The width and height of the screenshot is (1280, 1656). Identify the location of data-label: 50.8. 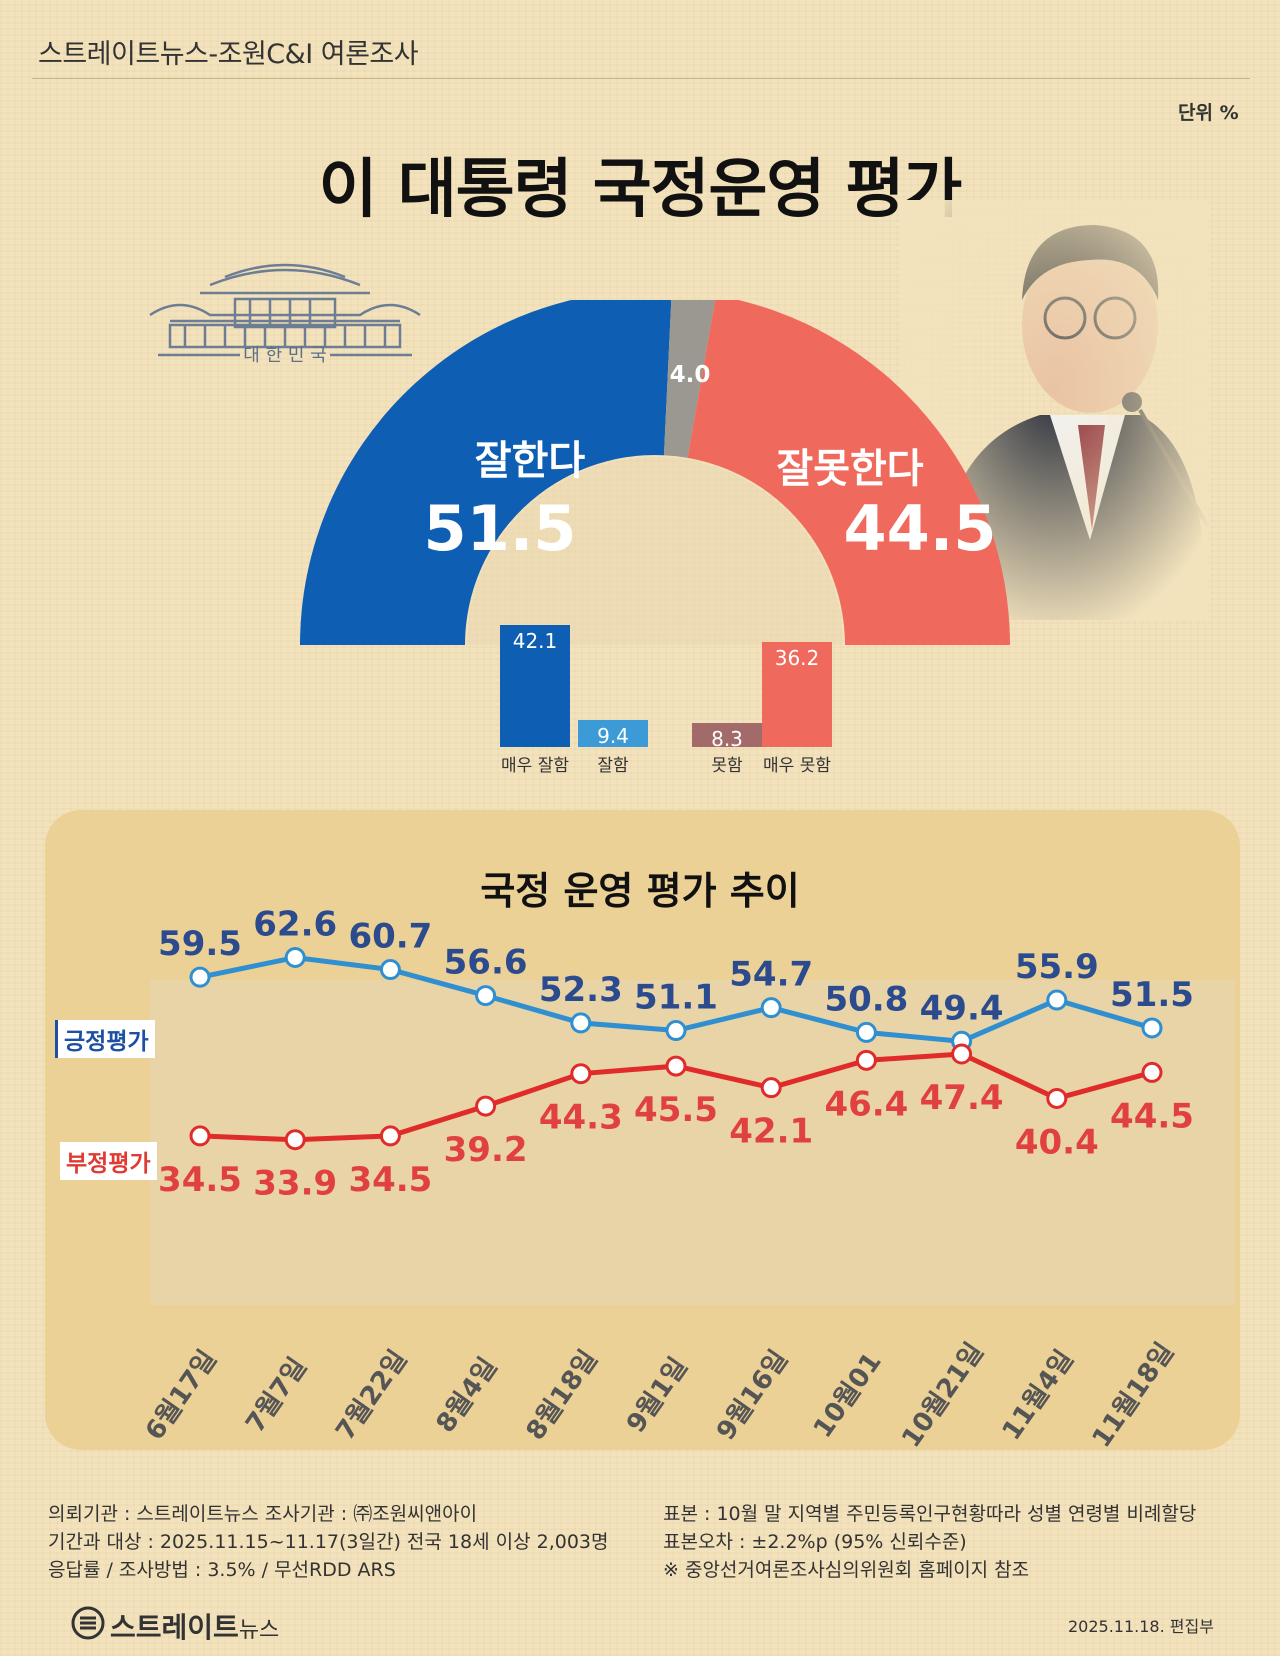
(866, 999).